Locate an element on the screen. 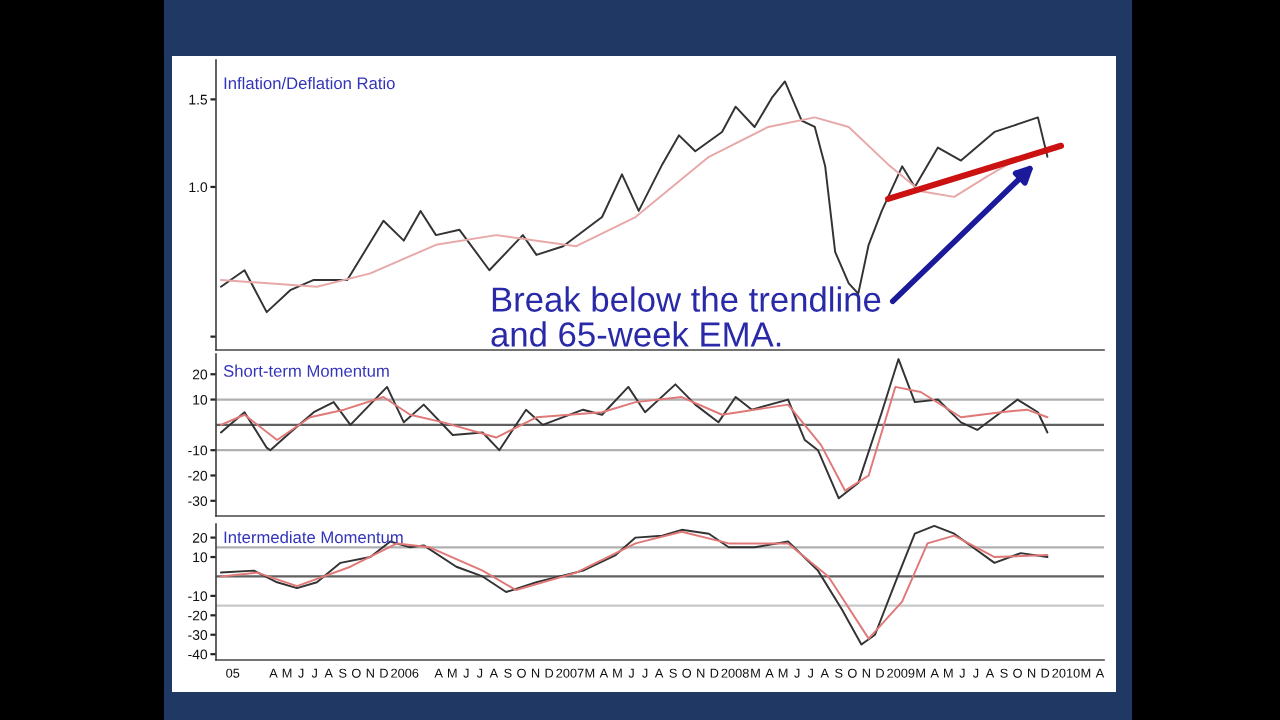  text: Short-term Momentum is located at coordinates (306, 370).